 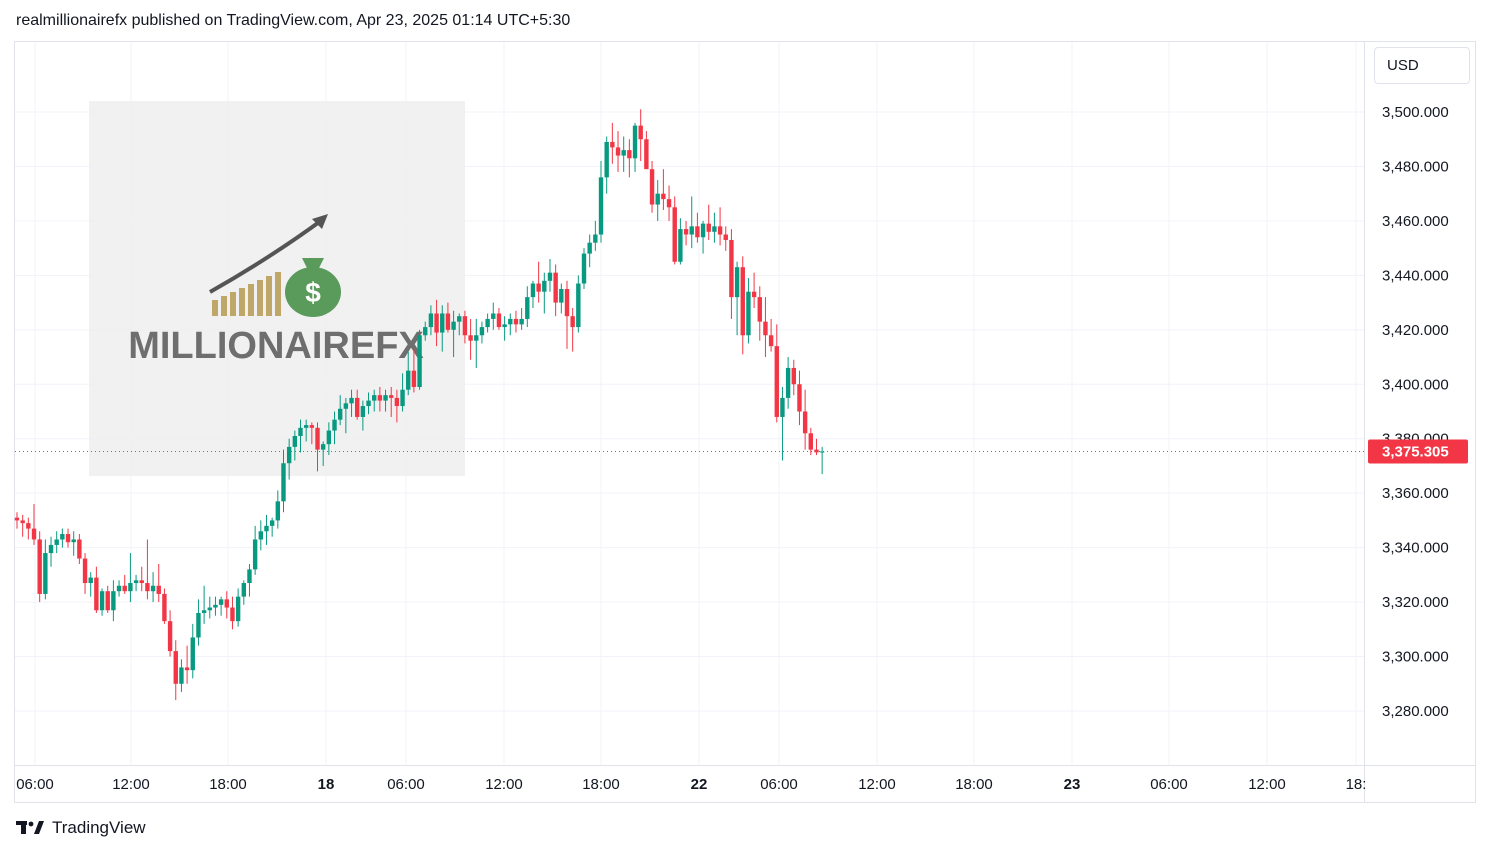 What do you see at coordinates (81, 828) in the screenshot?
I see `brand-footer: TradingView` at bounding box center [81, 828].